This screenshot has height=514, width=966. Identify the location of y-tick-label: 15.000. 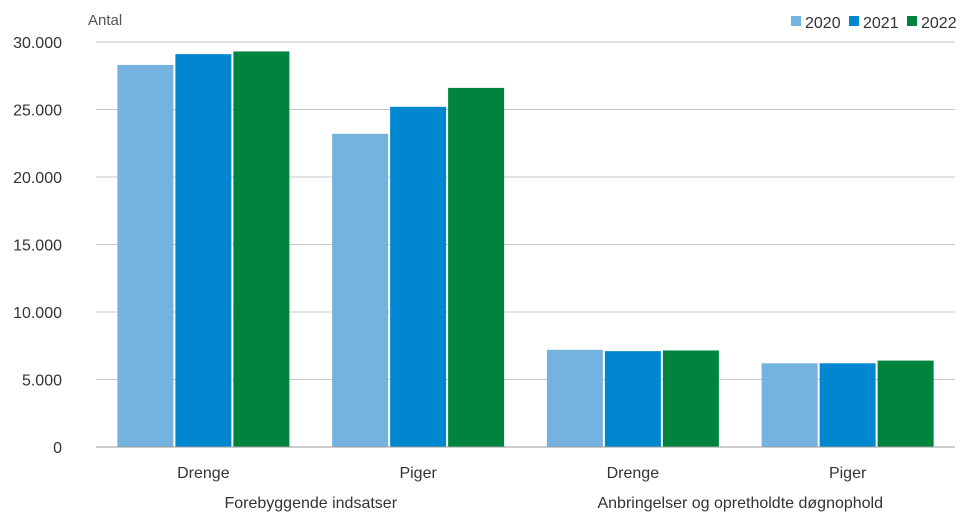
(37, 246).